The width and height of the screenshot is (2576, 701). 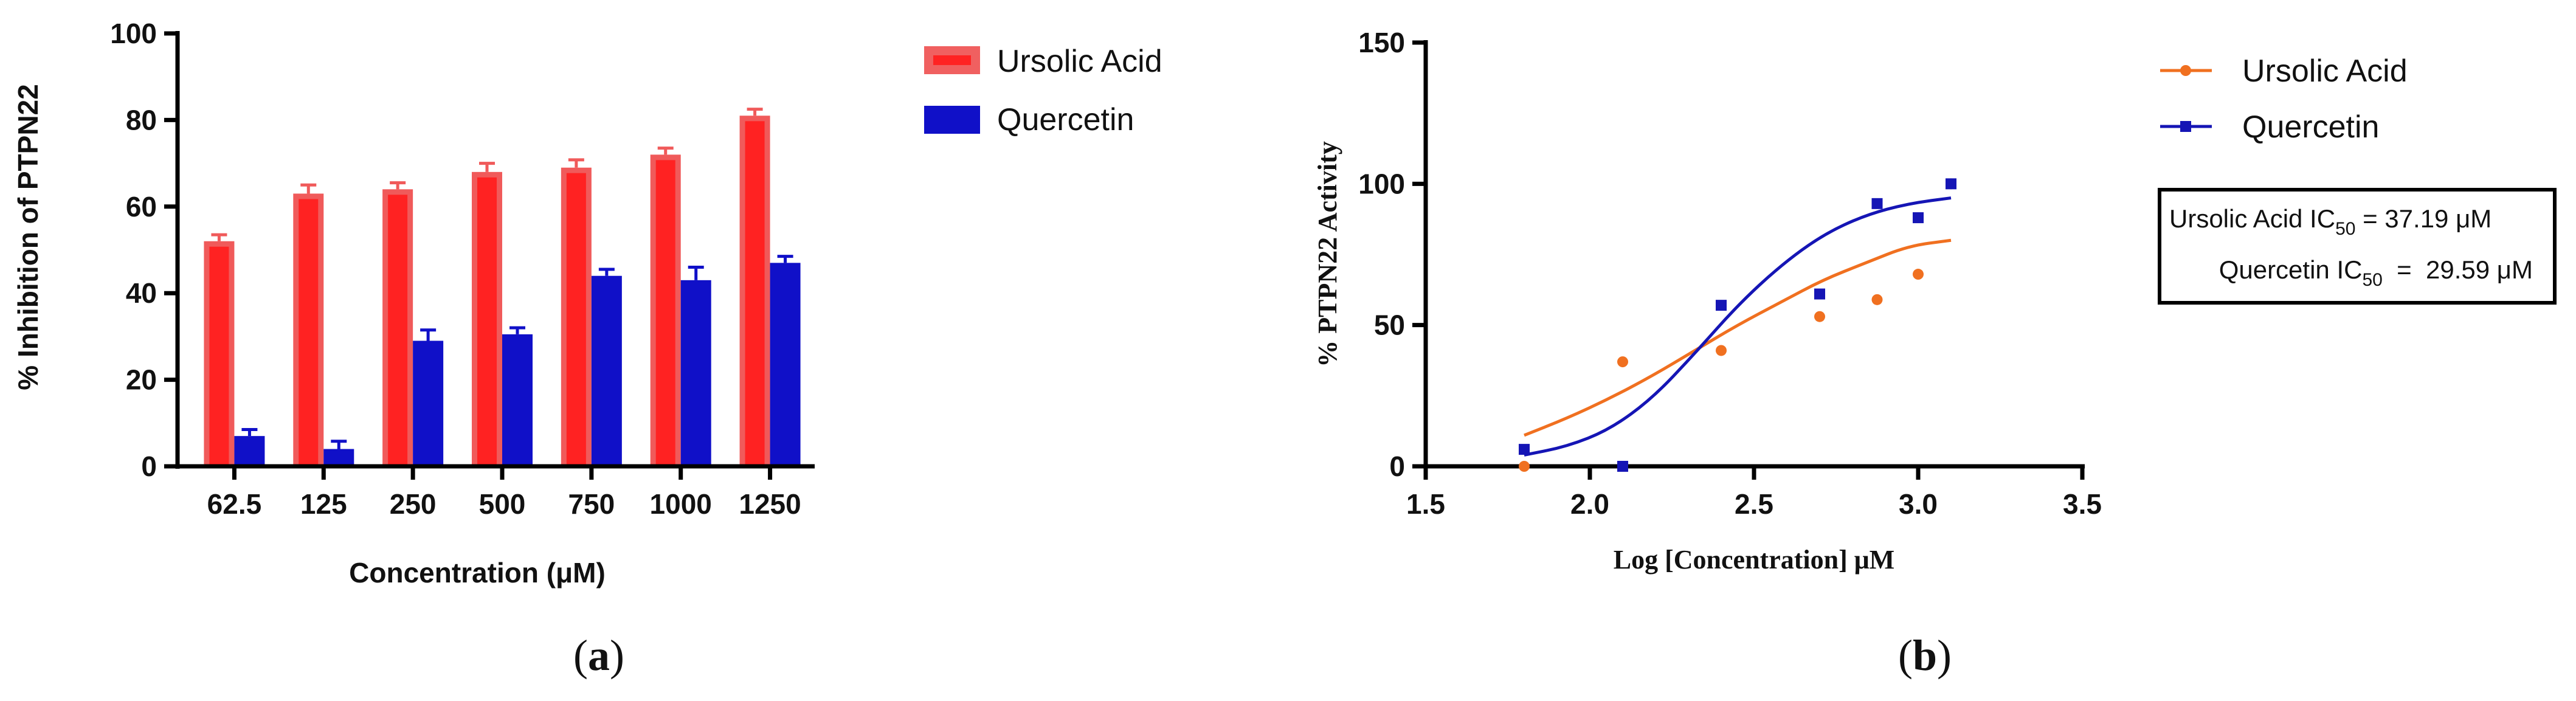 I want to click on ic50-box-border, so click(x=2357, y=246).